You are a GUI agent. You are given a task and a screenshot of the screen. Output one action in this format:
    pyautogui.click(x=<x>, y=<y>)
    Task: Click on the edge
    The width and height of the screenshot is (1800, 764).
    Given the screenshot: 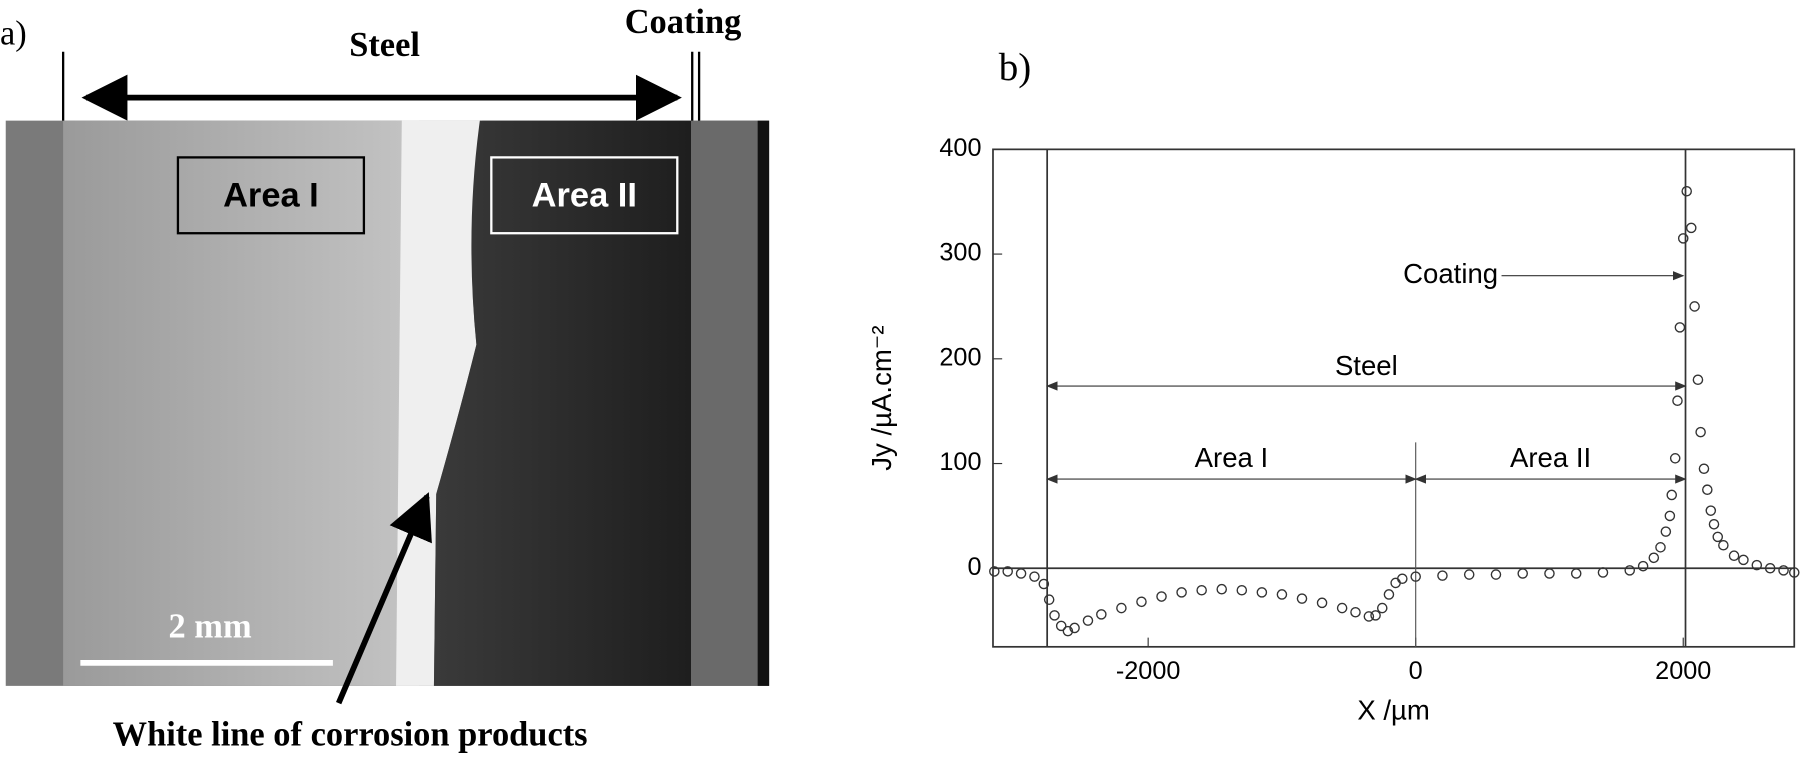 What is the action you would take?
    pyautogui.click(x=763, y=403)
    